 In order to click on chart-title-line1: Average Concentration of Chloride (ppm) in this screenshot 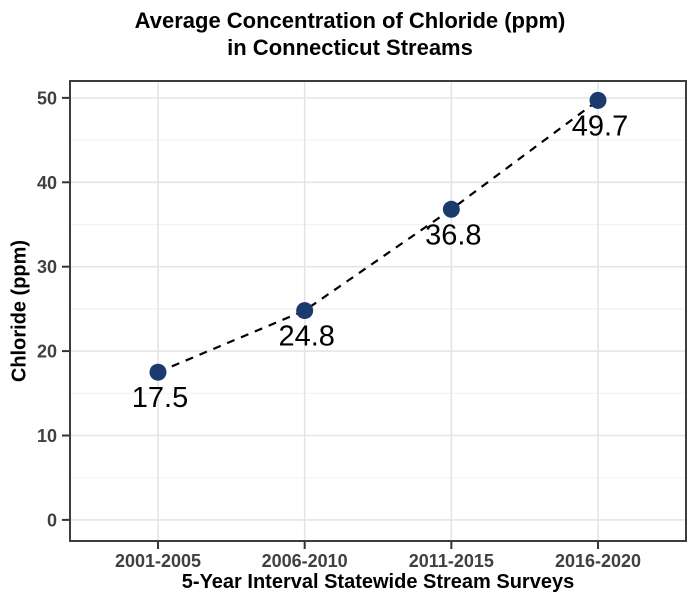, I will do `click(350, 20)`.